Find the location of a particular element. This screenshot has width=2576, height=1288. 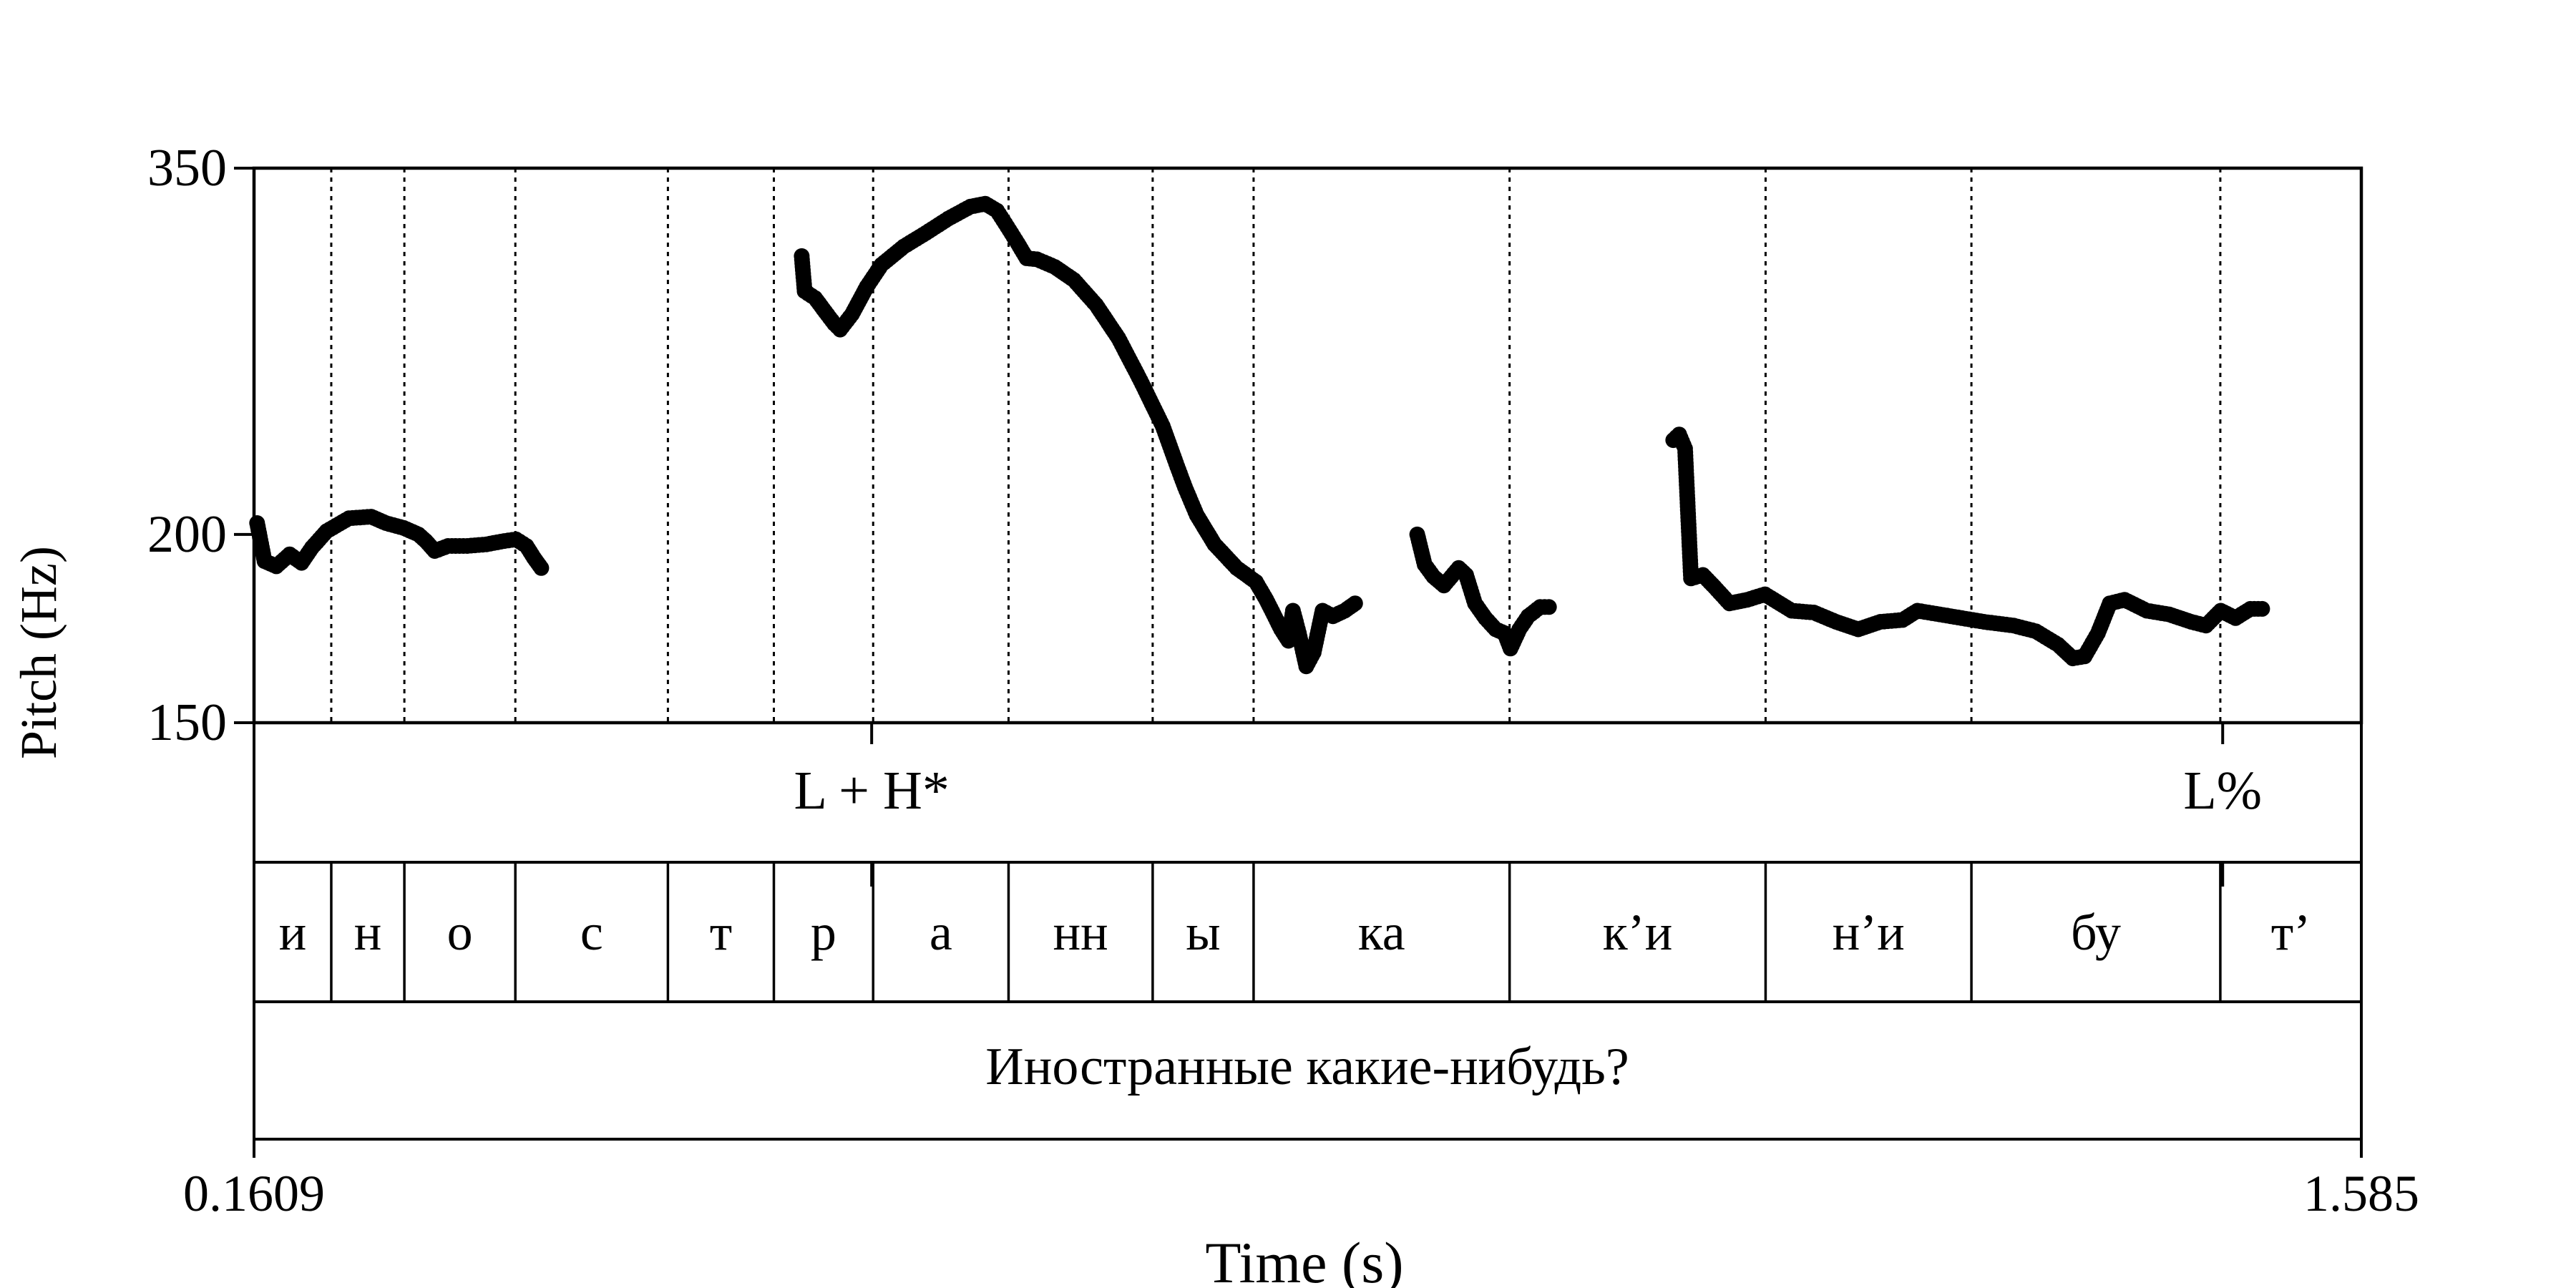

segment-label-13: т’ is located at coordinates (2291, 932).